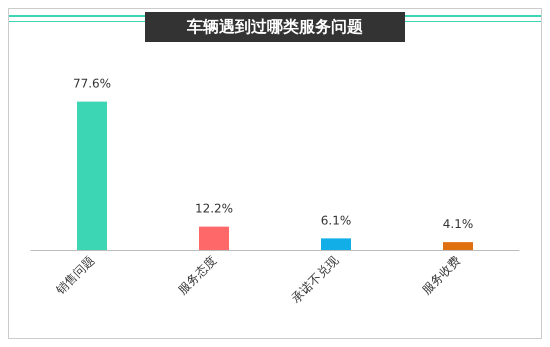 This screenshot has width=550, height=347. Describe the element at coordinates (275, 27) in the screenshot. I see `chart-title: 车辆遇到过哪类服务问题` at that location.